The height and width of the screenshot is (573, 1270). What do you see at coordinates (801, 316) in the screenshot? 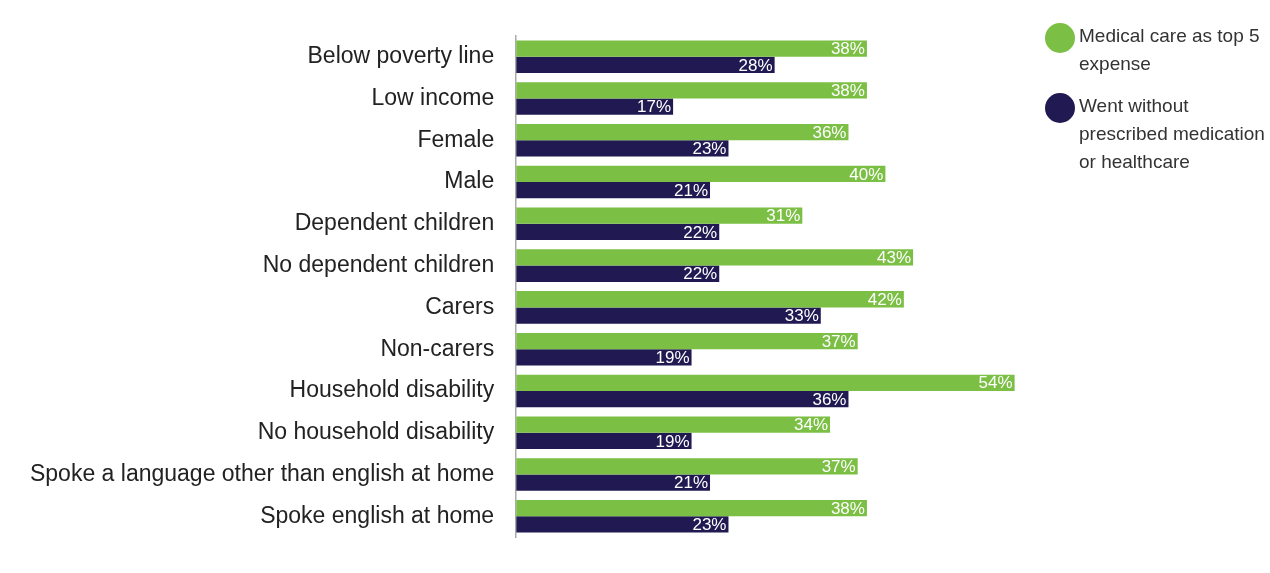
I see `data-label: 33%` at bounding box center [801, 316].